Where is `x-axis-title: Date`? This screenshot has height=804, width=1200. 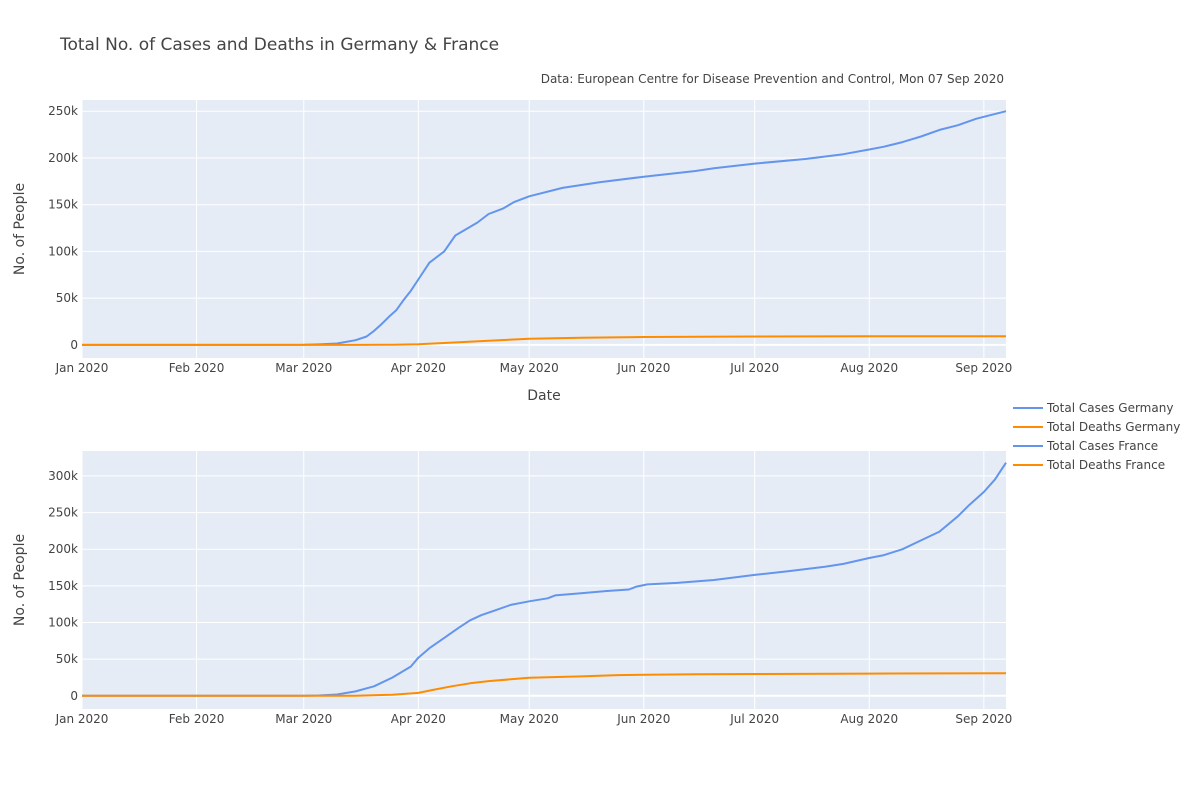
x-axis-title: Date is located at coordinates (543, 396).